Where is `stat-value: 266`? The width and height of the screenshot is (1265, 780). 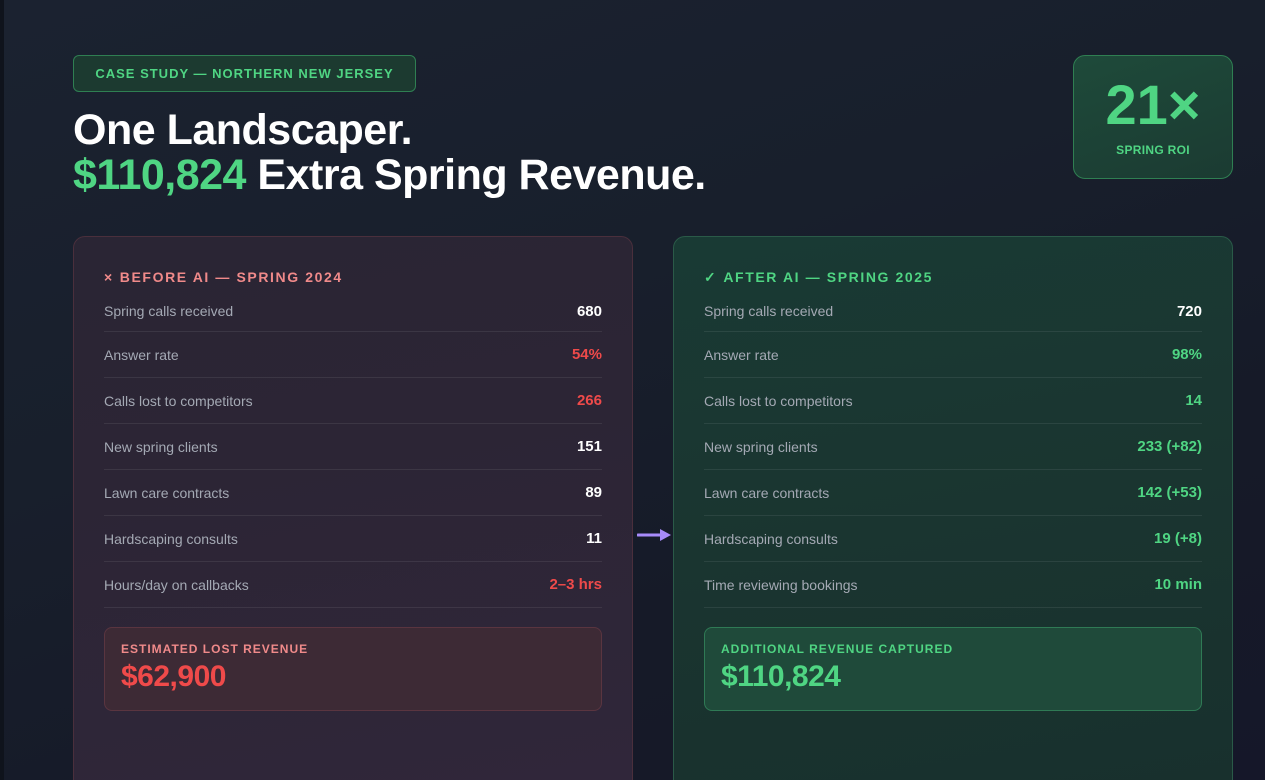 stat-value: 266 is located at coordinates (589, 400).